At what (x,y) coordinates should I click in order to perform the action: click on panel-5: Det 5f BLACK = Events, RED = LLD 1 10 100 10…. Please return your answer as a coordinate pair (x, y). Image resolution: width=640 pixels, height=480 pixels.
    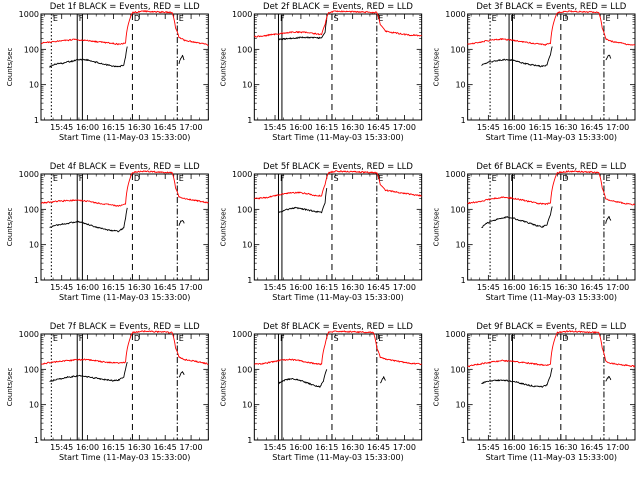
    Looking at the image, I should click on (321, 232).